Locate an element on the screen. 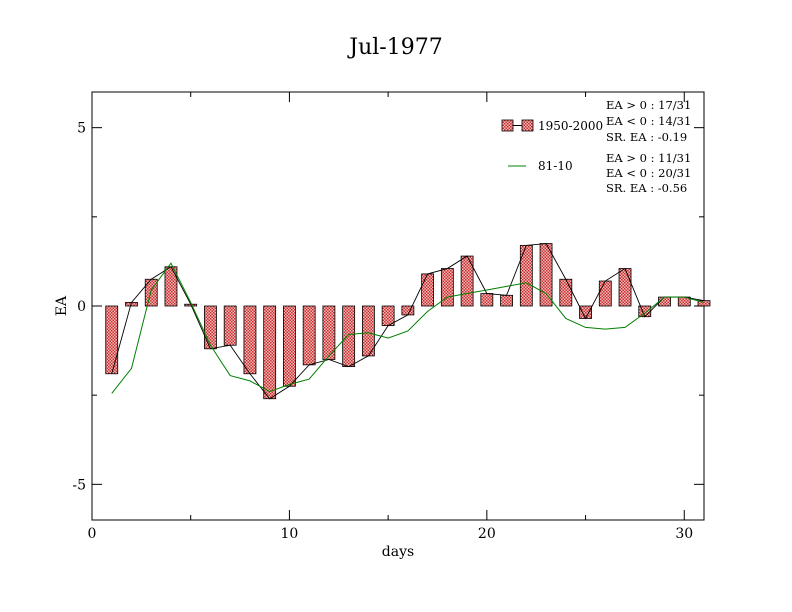 This screenshot has width=792, height=612. legend-bar-swatch-left is located at coordinates (507, 125).